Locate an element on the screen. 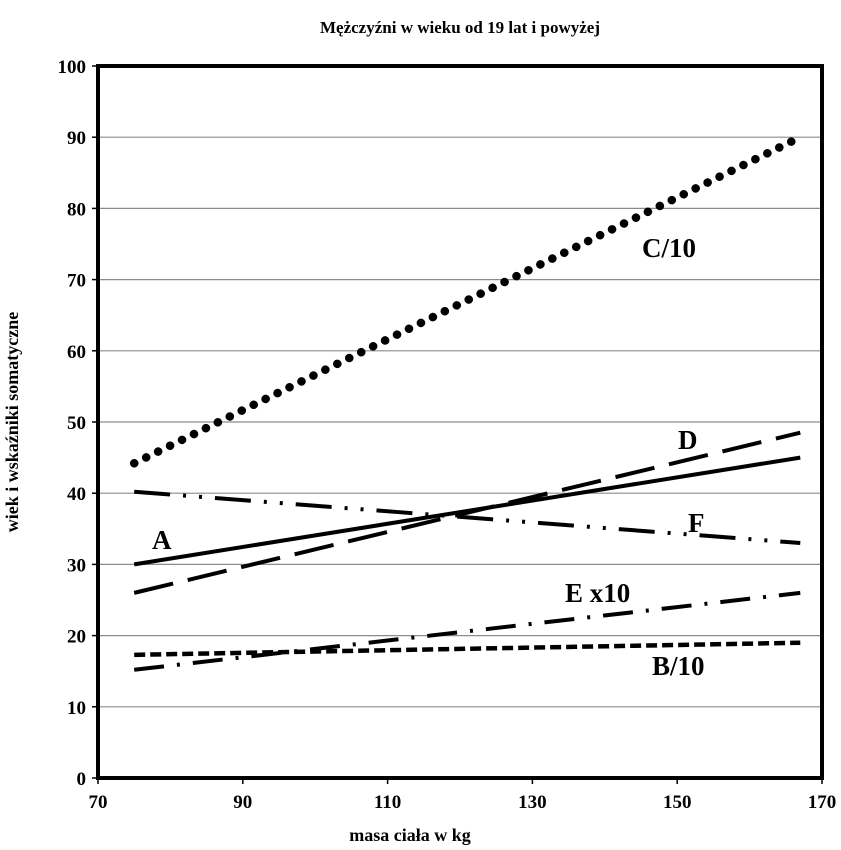  x-tick-label: 70 is located at coordinates (98, 802).